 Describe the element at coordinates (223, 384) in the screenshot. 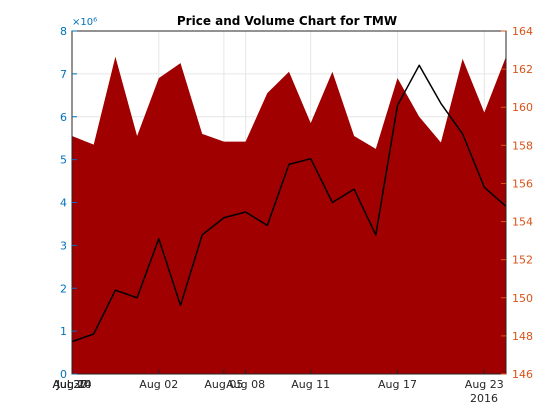

I see `x-tick-label: Aug 05` at that location.